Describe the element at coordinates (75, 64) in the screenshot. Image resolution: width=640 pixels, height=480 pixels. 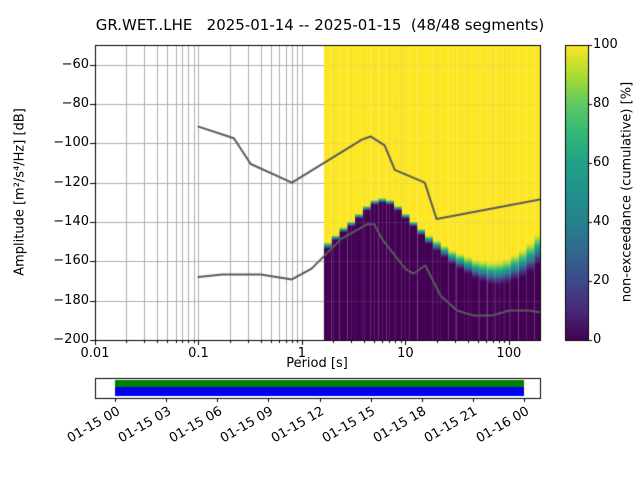
I see `y-tick-label: −60` at that location.